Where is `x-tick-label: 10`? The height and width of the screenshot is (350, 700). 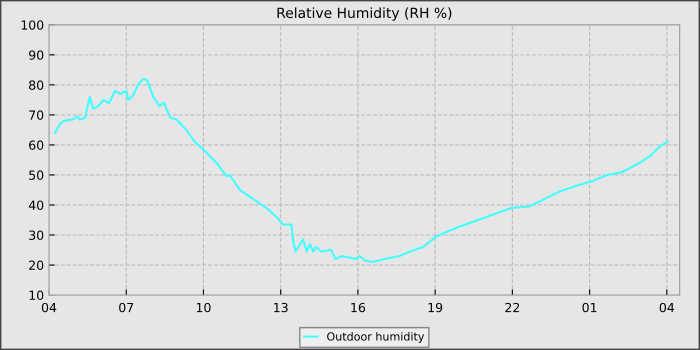 x-tick-label: 10 is located at coordinates (203, 307).